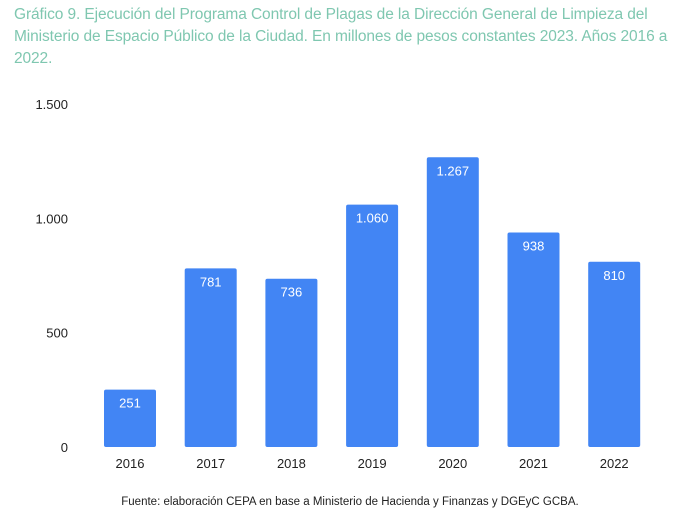  What do you see at coordinates (452, 463) in the screenshot?
I see `x-tick-label: 2020` at bounding box center [452, 463].